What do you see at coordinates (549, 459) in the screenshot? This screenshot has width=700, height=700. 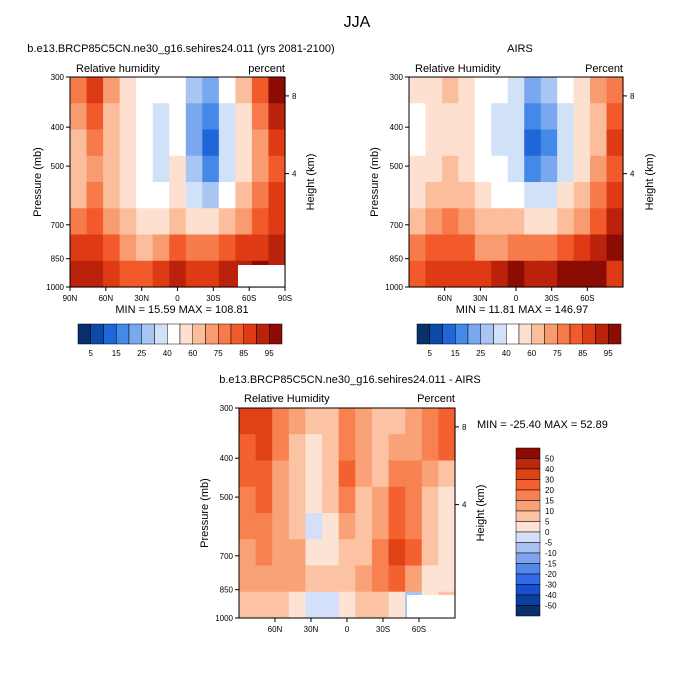 I see `colorbar-label: 50` at bounding box center [549, 459].